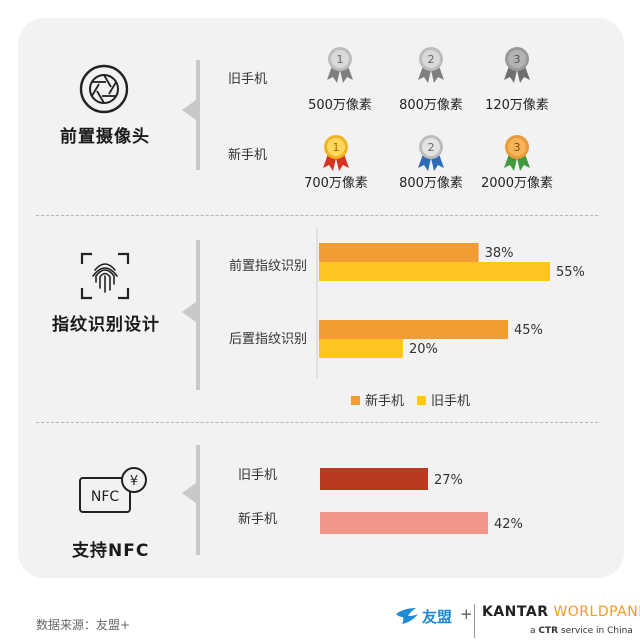 The height and width of the screenshot is (644, 640). I want to click on tagline-pre: a, so click(534, 631).